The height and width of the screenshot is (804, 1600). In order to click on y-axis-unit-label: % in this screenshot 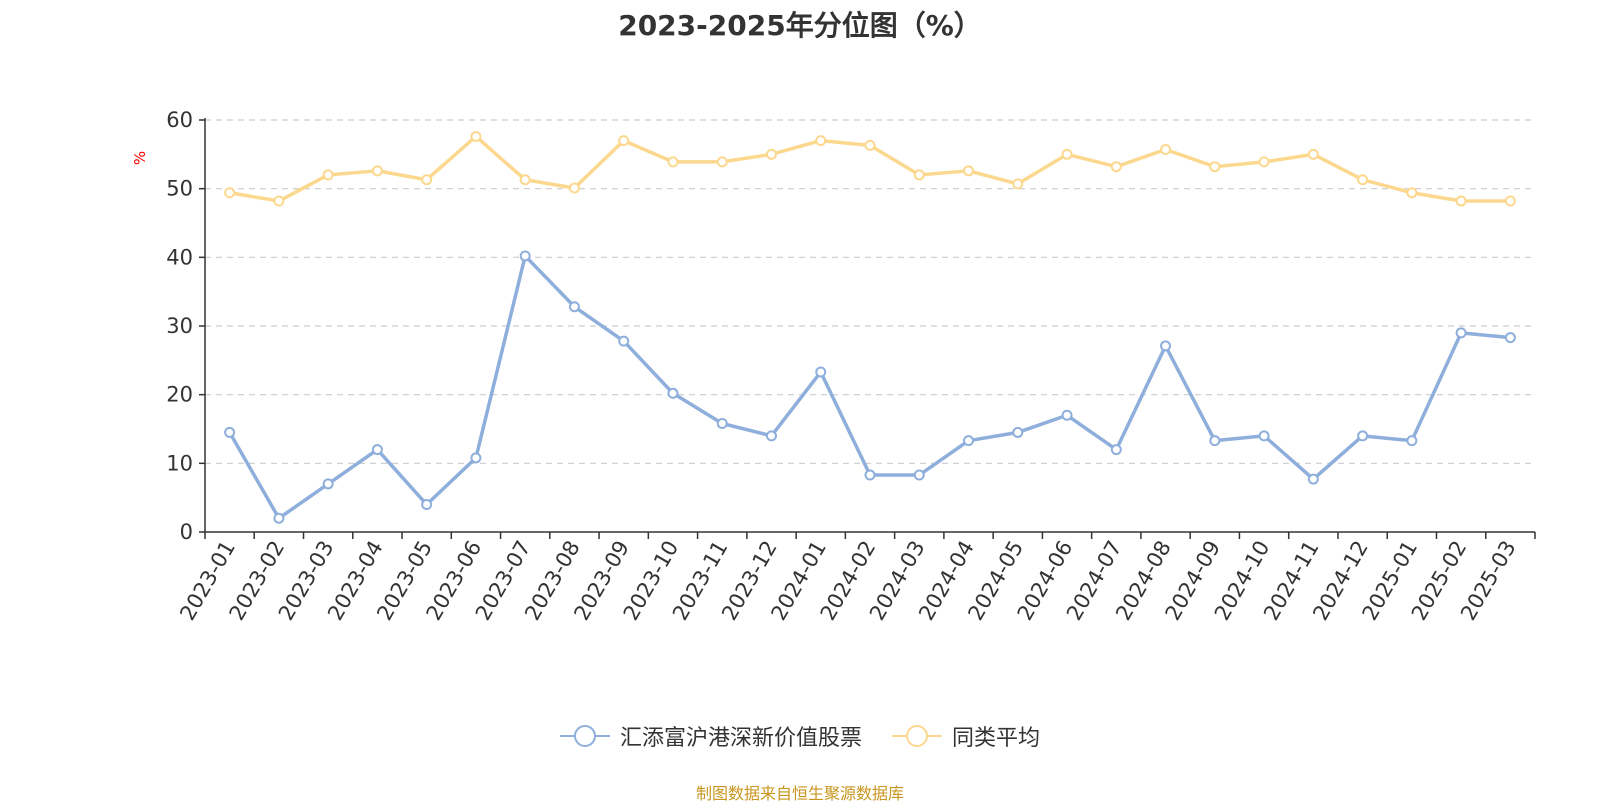, I will do `click(140, 158)`.